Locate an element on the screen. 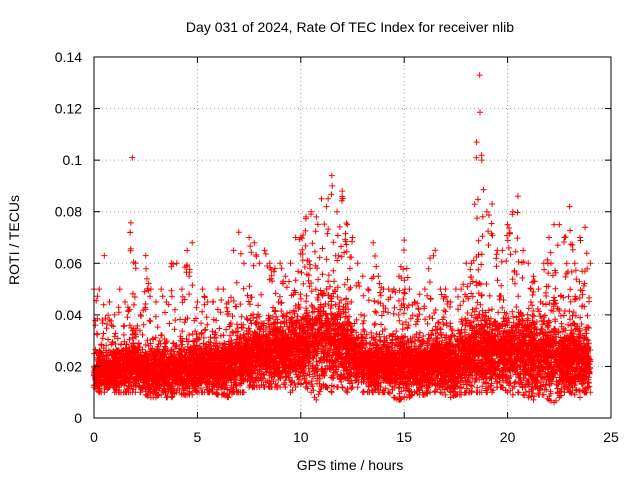 Image resolution: width=640 pixels, height=480 pixels. y-tick-label: 0.14 is located at coordinates (68, 57).